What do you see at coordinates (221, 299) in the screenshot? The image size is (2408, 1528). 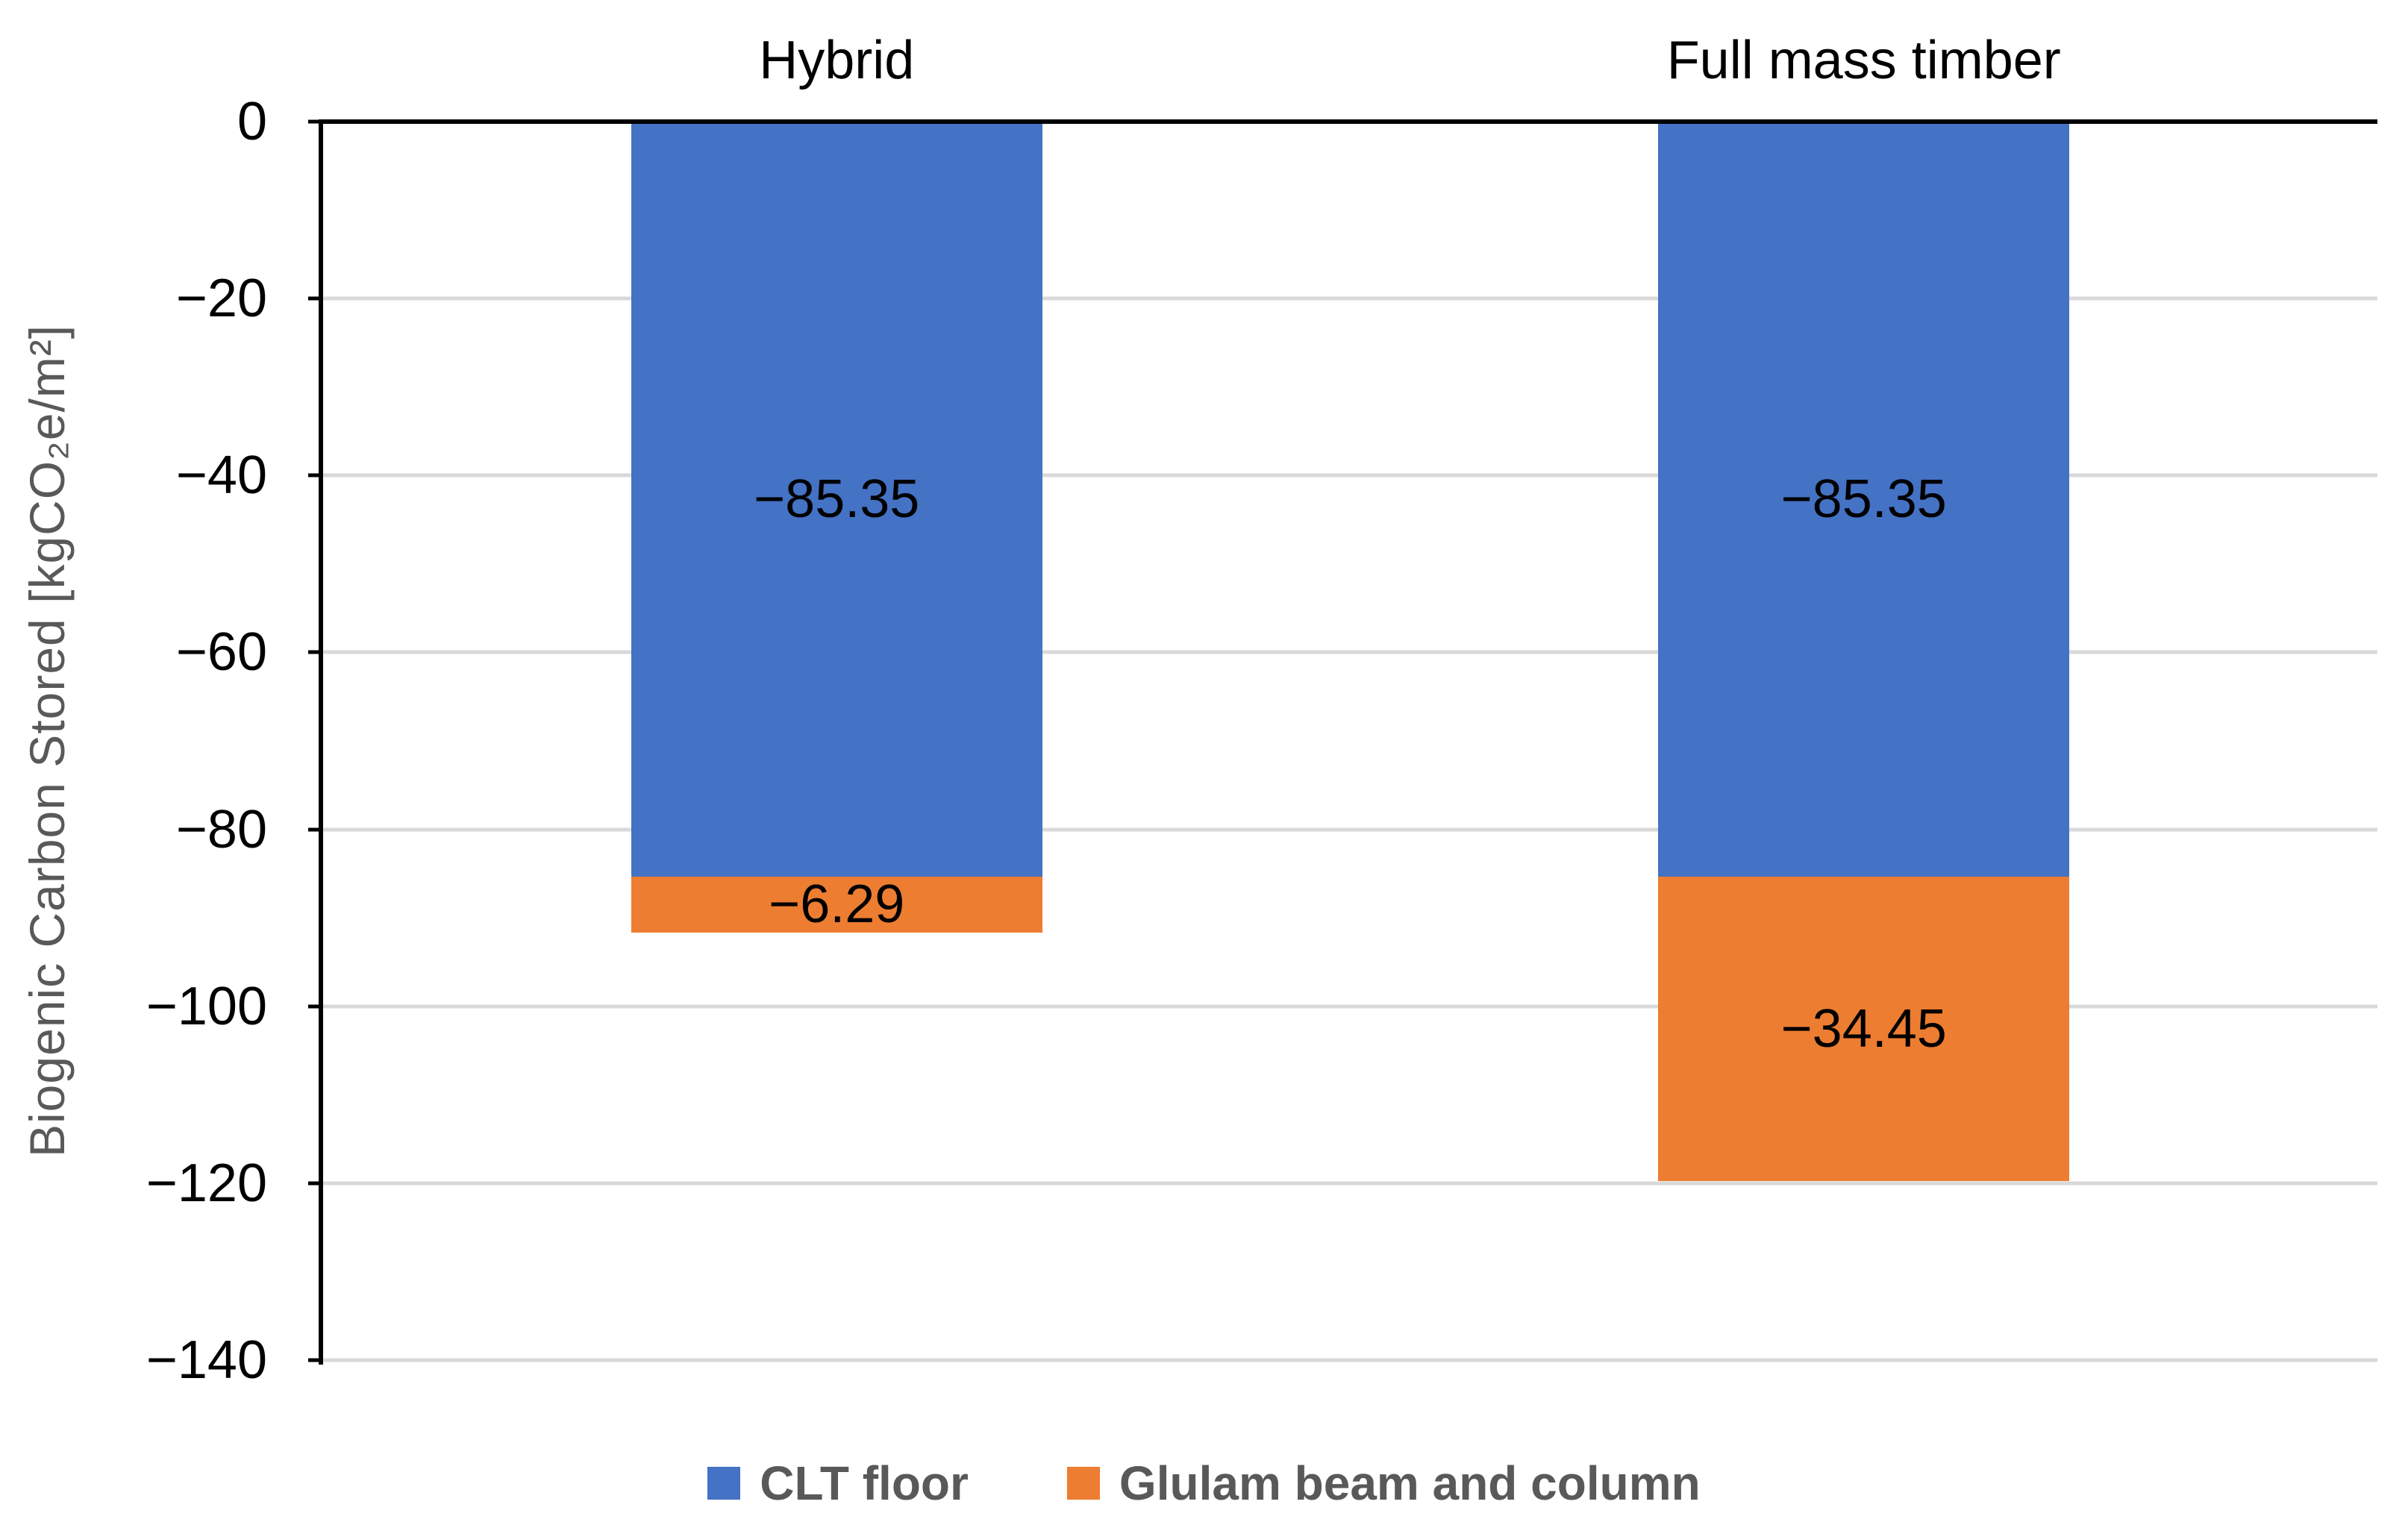 I see `y-tick-label: −20` at bounding box center [221, 299].